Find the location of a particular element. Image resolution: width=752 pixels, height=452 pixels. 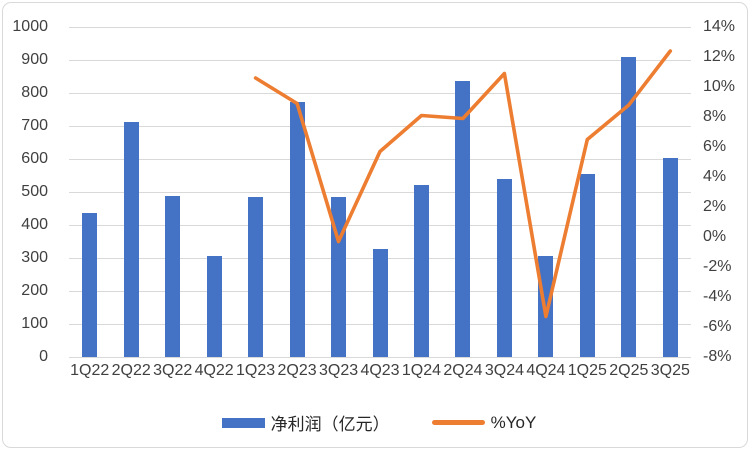

legend-item-yoy: %YoY is located at coordinates (484, 422).